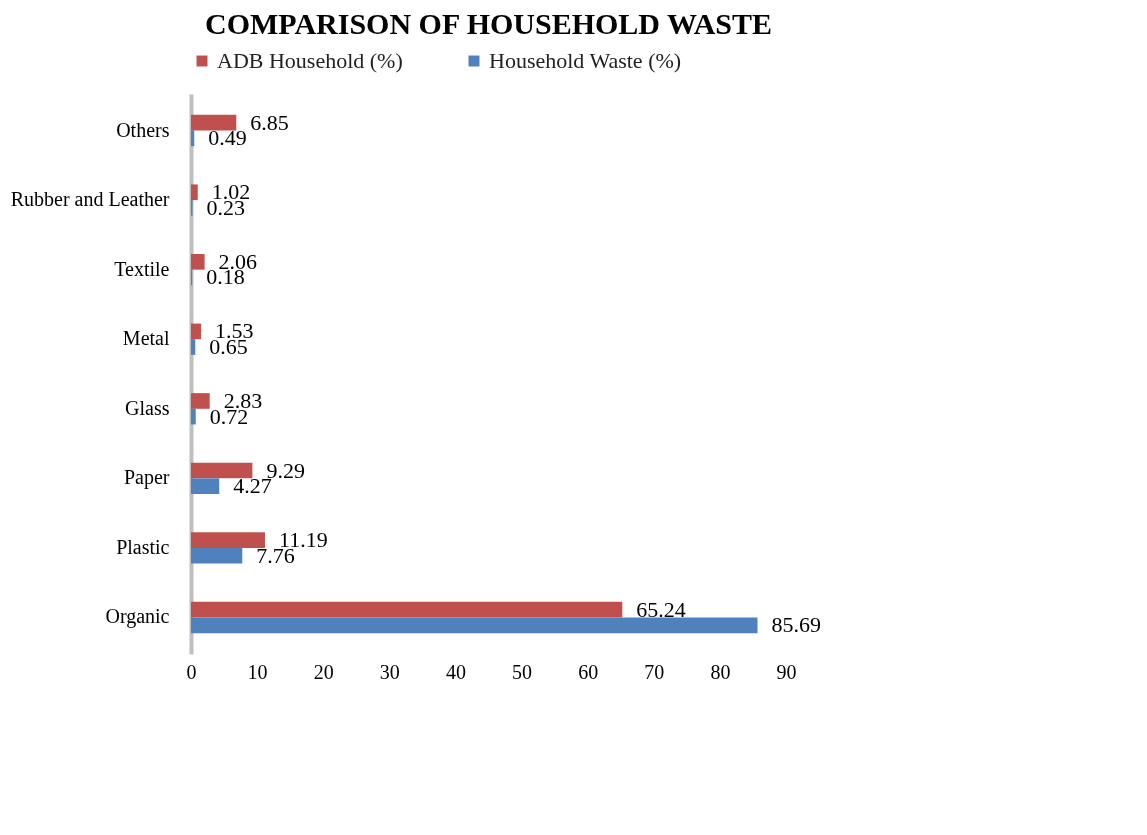 The width and height of the screenshot is (1147, 835). I want to click on y-tick-label: Paper, so click(146, 478).